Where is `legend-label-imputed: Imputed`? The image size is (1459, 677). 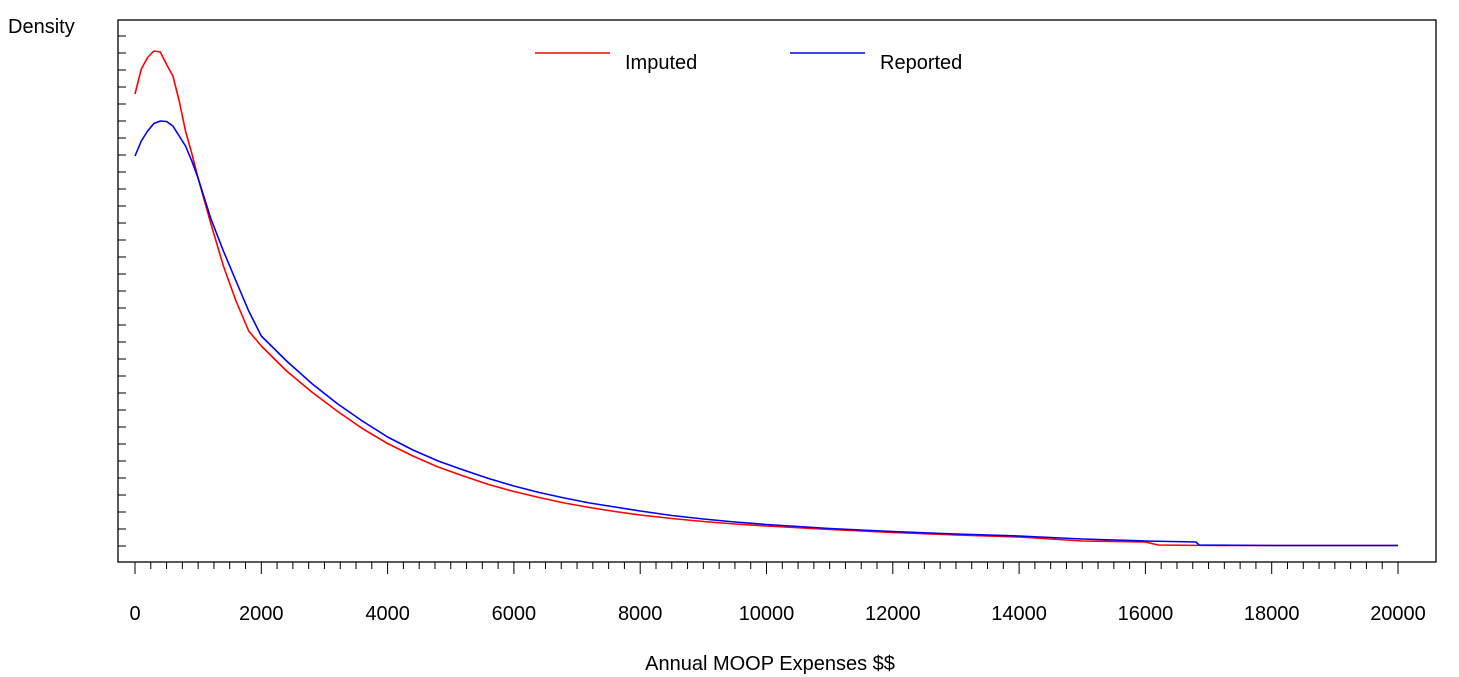 legend-label-imputed: Imputed is located at coordinates (661, 63).